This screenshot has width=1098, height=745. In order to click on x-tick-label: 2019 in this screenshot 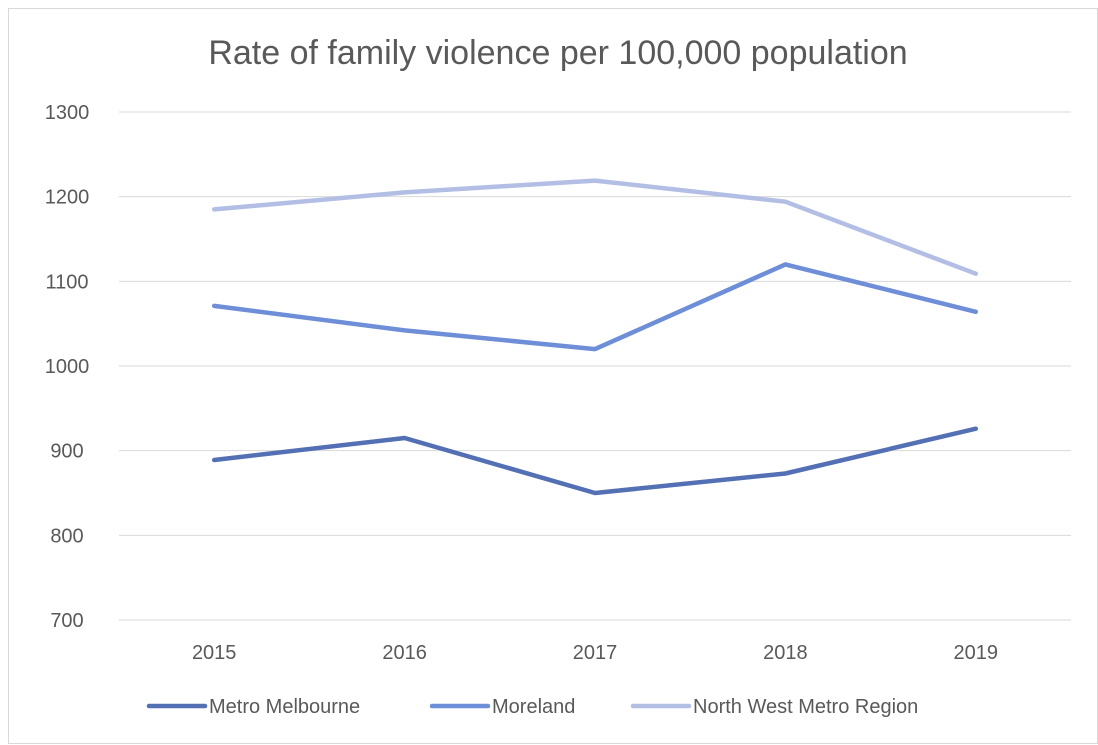, I will do `click(976, 653)`.